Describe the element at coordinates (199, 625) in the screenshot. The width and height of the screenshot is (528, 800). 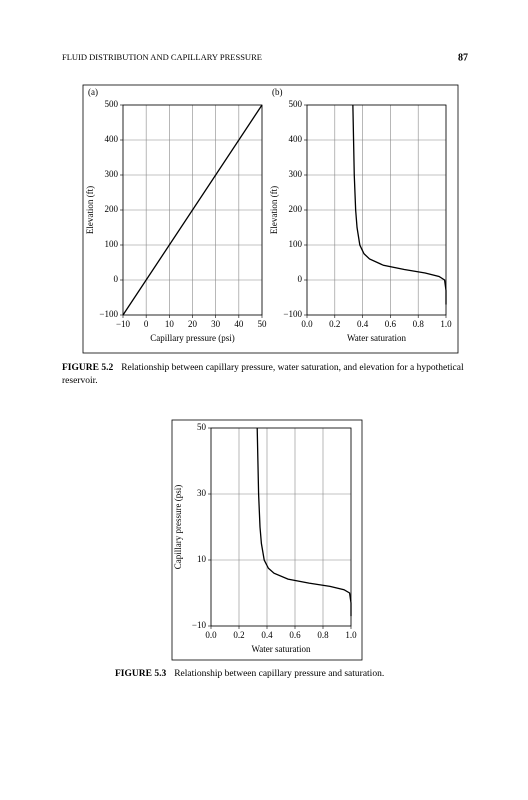
I see `y-tick-label: −10` at that location.